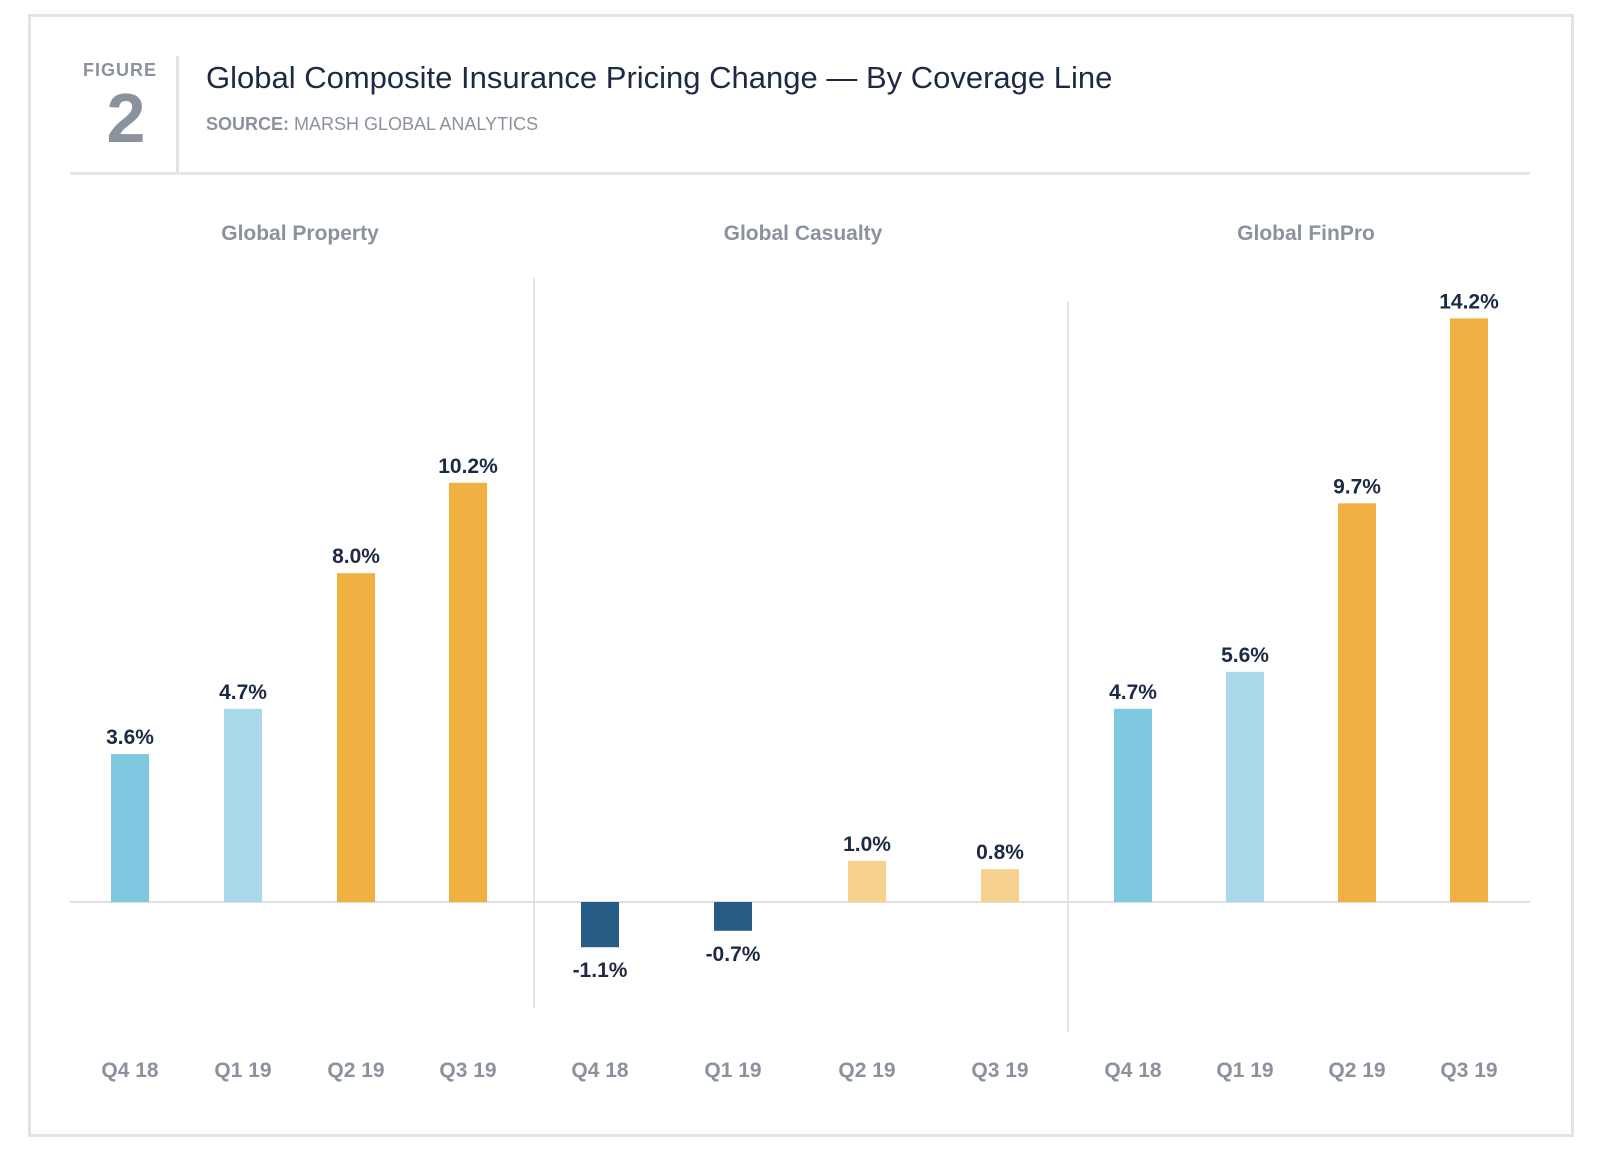 This screenshot has height=1153, width=1600. What do you see at coordinates (1469, 301) in the screenshot?
I see `data-label: 14.2%` at bounding box center [1469, 301].